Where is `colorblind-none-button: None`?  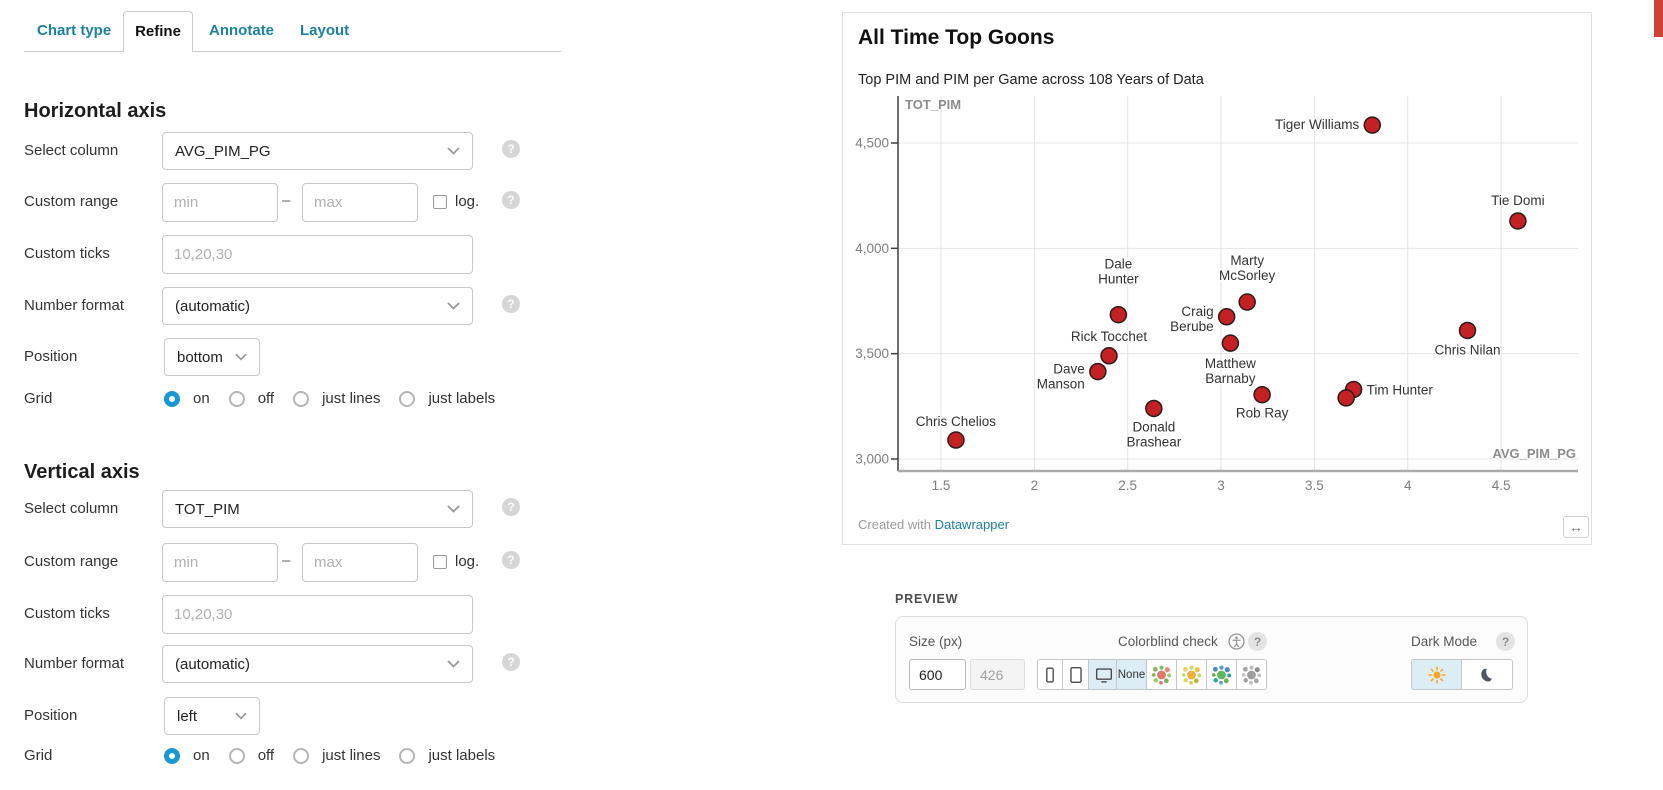
colorblind-none-button: None is located at coordinates (1131, 674).